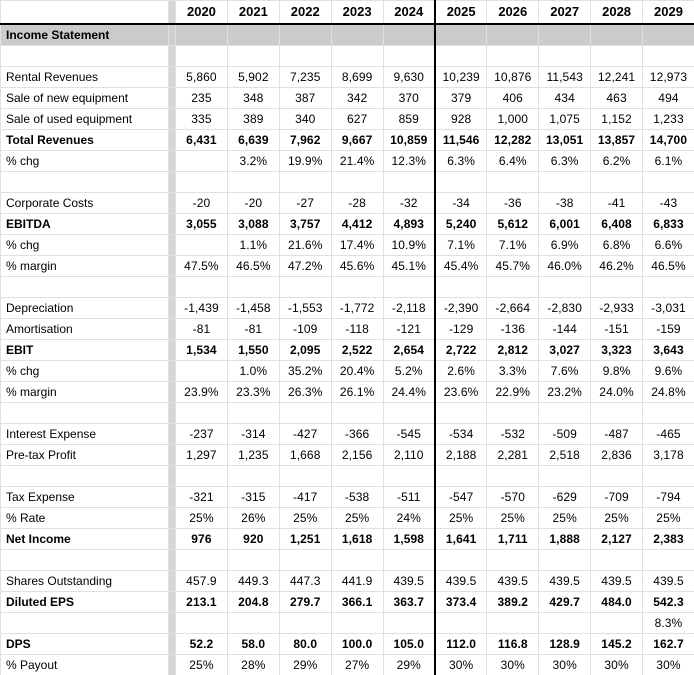 The width and height of the screenshot is (694, 675). I want to click on table-cell: 162.7, so click(668, 644).